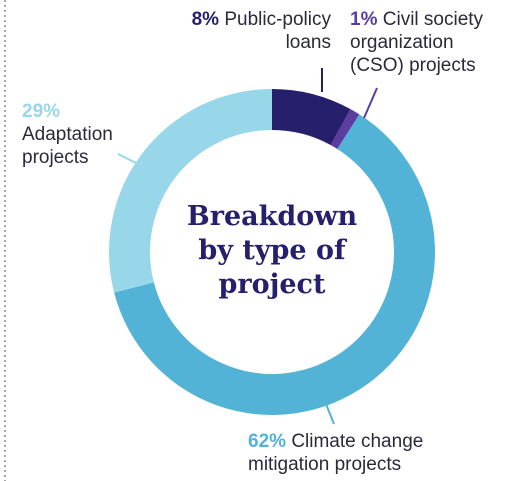 Image resolution: width=511 pixels, height=481 pixels. I want to click on value-label: 8%, so click(205, 19).